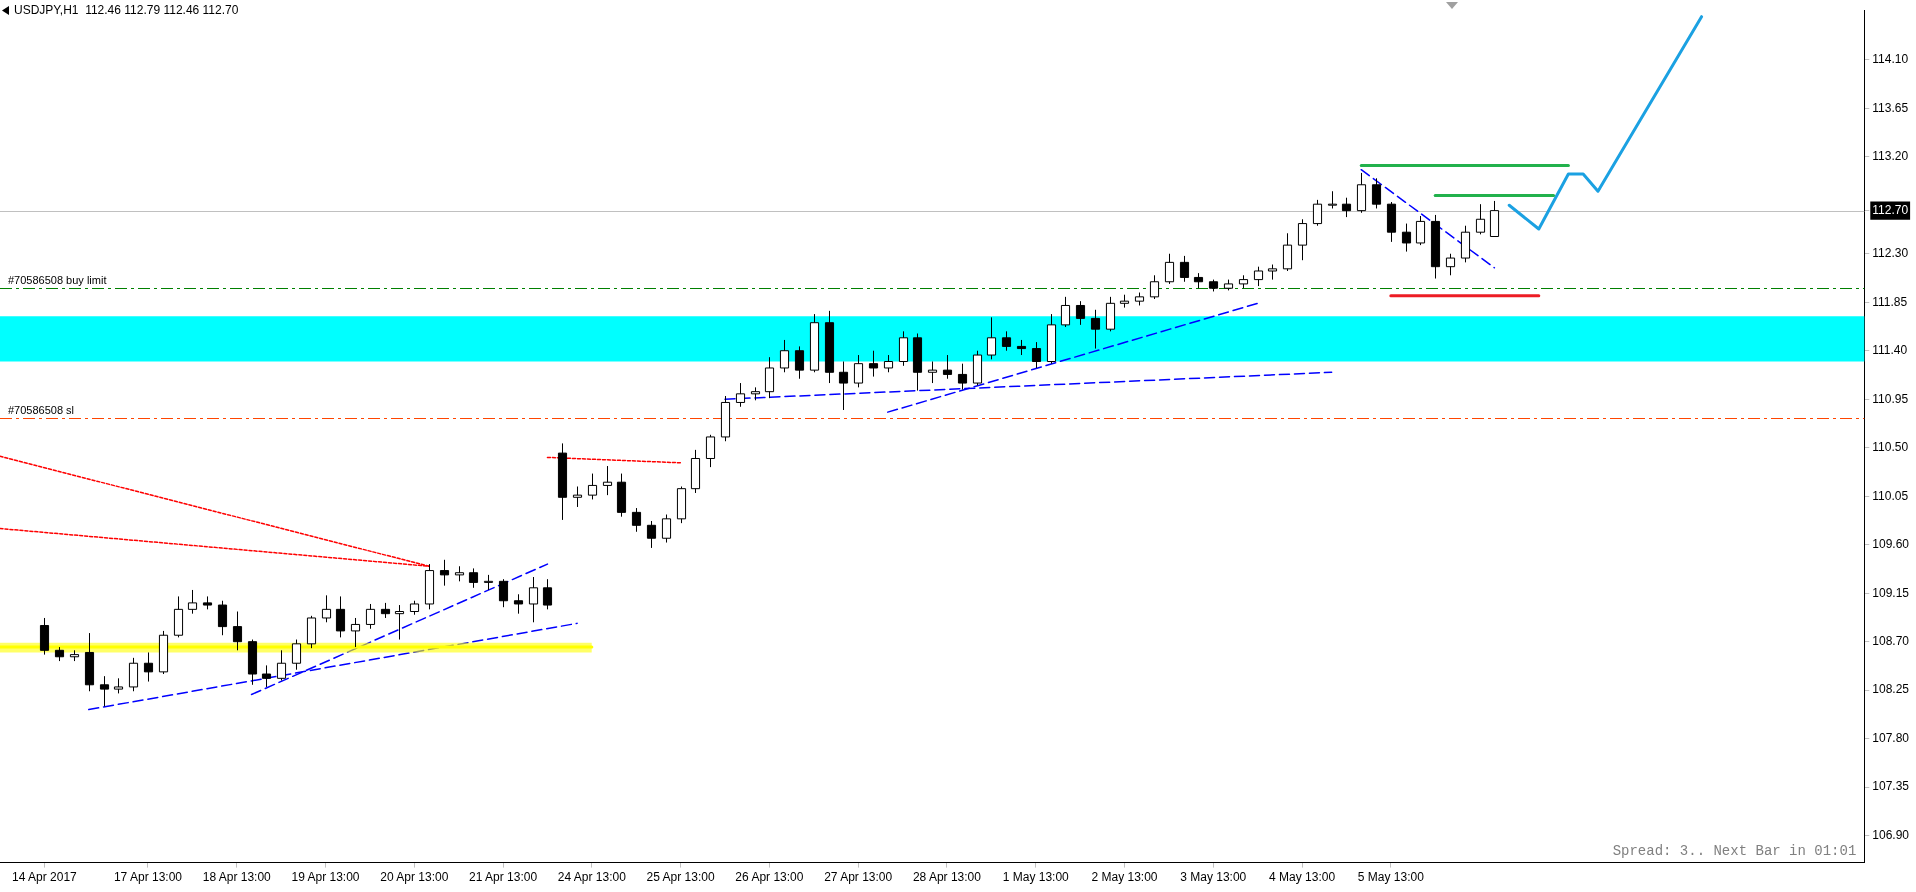  What do you see at coordinates (1734, 851) in the screenshot?
I see `annotation: Spread: 3.. Next Bar in 01:01` at bounding box center [1734, 851].